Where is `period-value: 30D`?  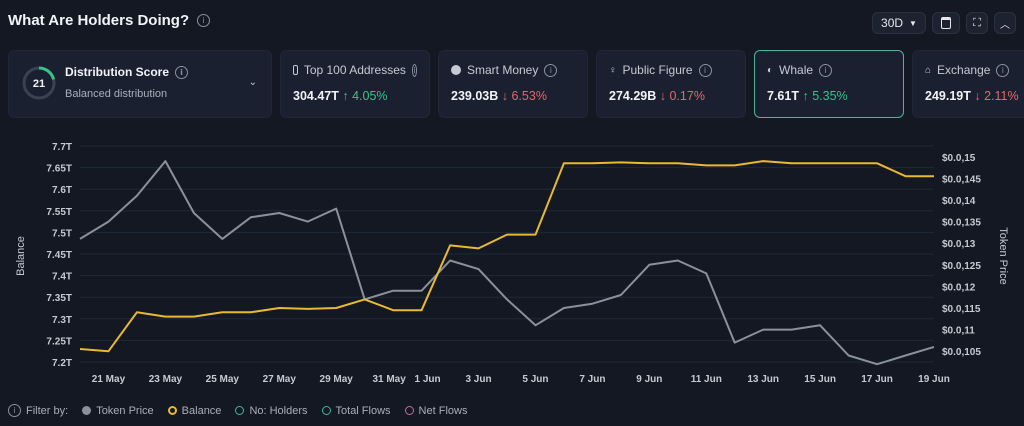
period-value: 30D is located at coordinates (892, 23).